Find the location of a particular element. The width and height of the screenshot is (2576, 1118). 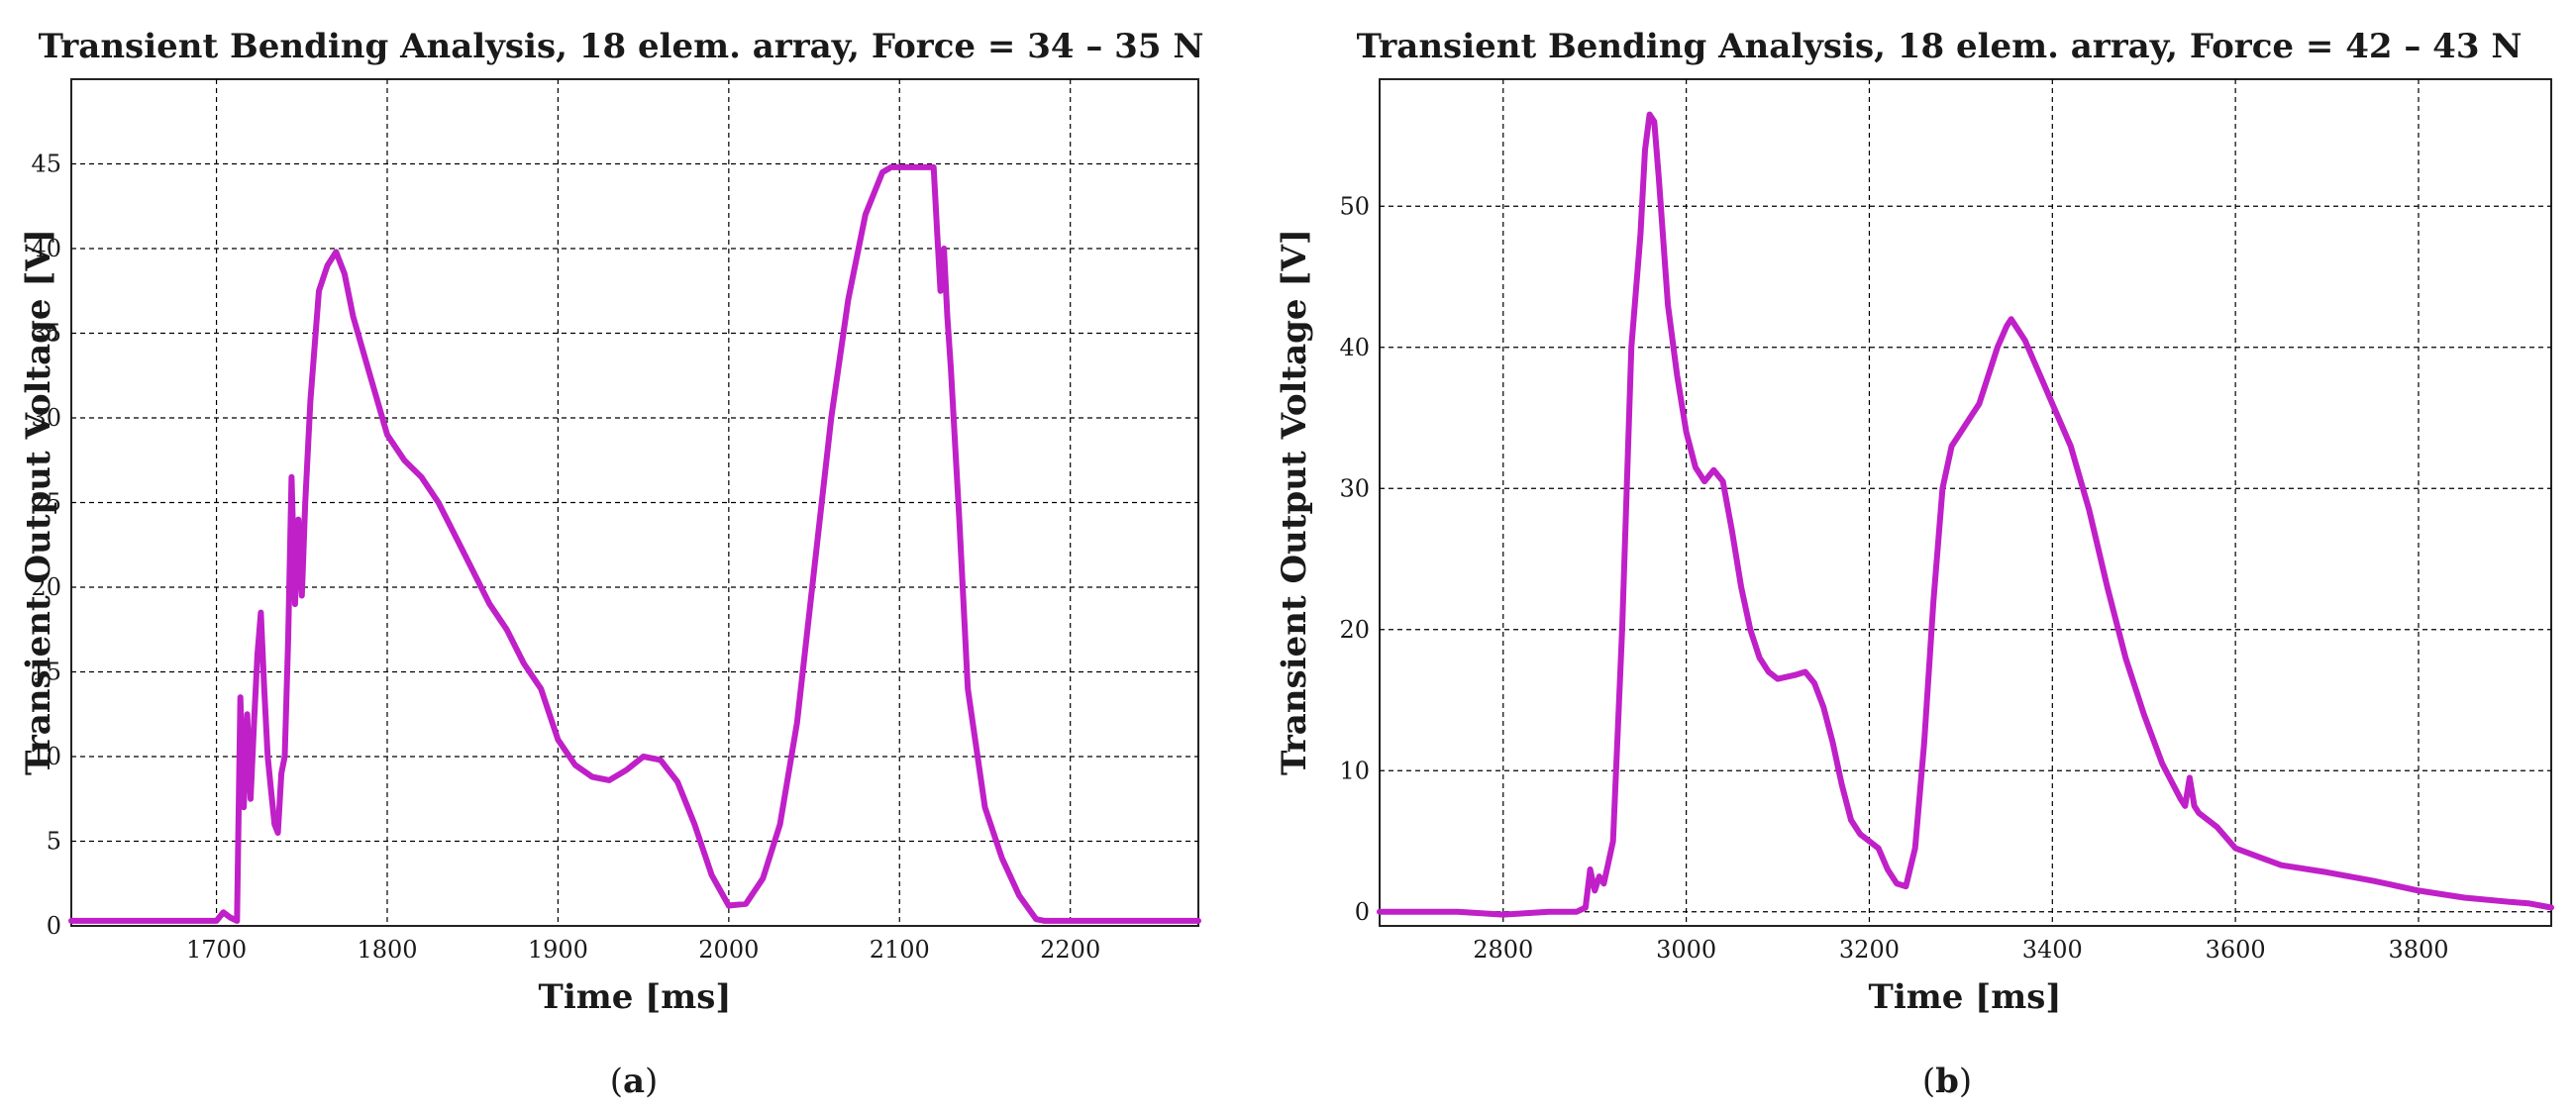

chart-b-ytick-label: 10 is located at coordinates (1354, 770).